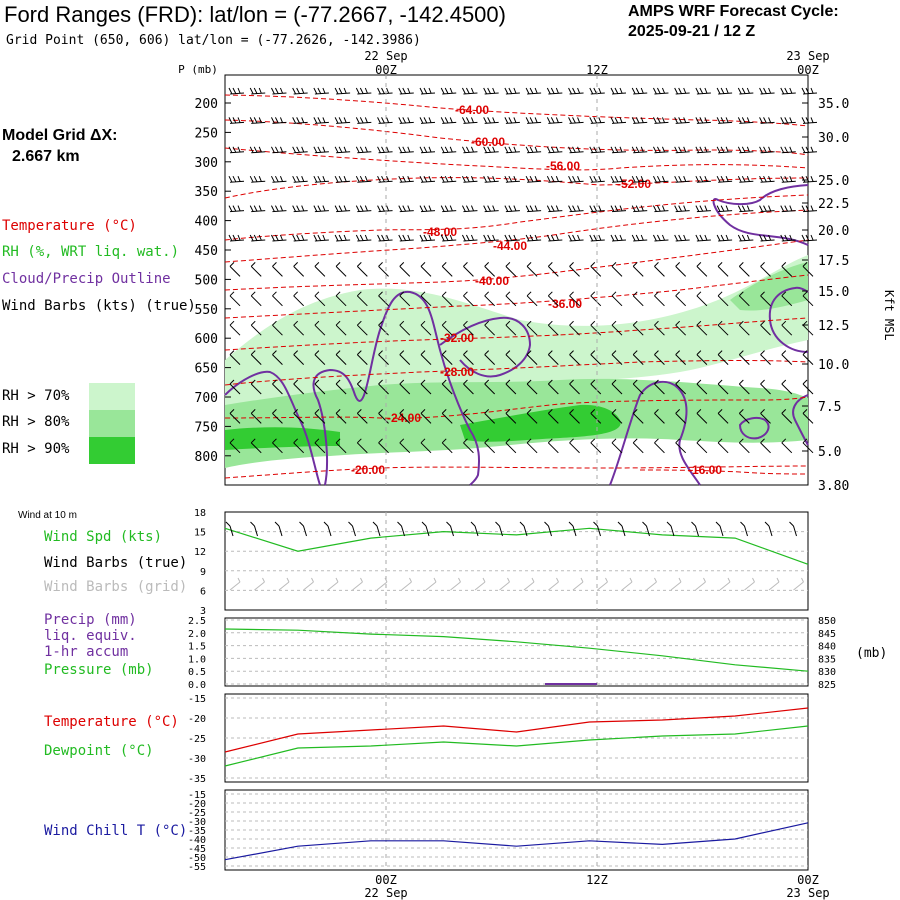 This screenshot has width=900, height=900. I want to click on precip-tick-label: 1.0, so click(197, 659).